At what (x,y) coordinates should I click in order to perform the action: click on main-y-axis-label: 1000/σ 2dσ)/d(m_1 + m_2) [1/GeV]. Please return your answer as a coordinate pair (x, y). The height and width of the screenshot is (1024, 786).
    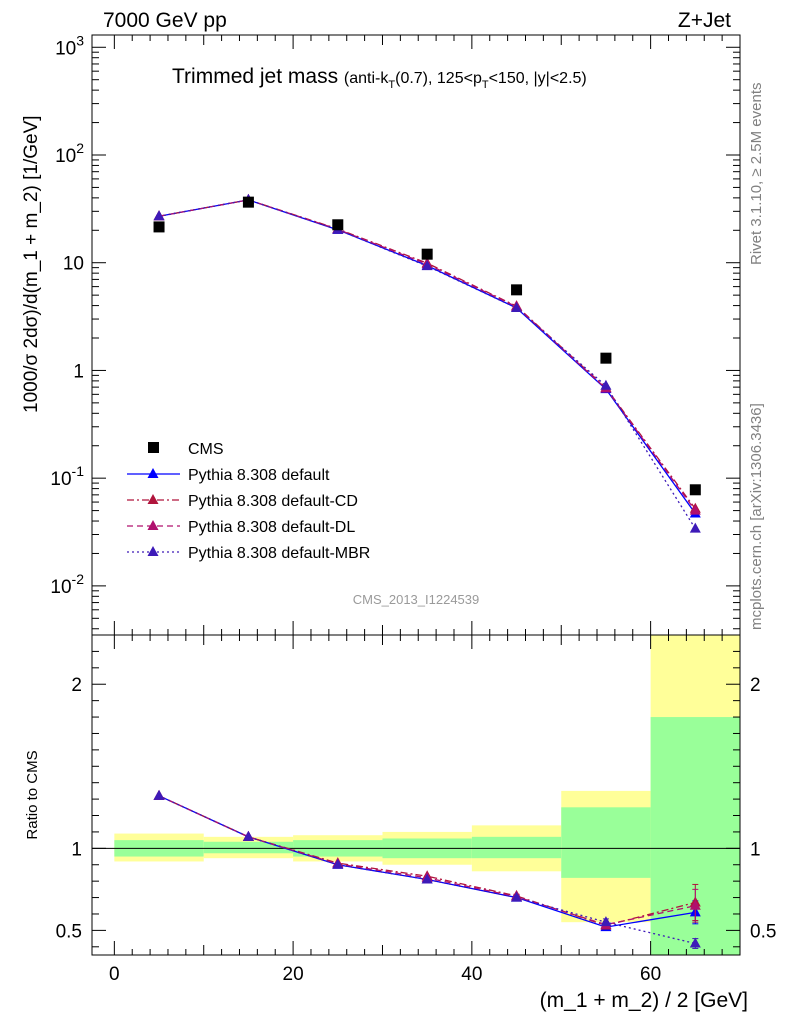
    Looking at the image, I should click on (31, 264).